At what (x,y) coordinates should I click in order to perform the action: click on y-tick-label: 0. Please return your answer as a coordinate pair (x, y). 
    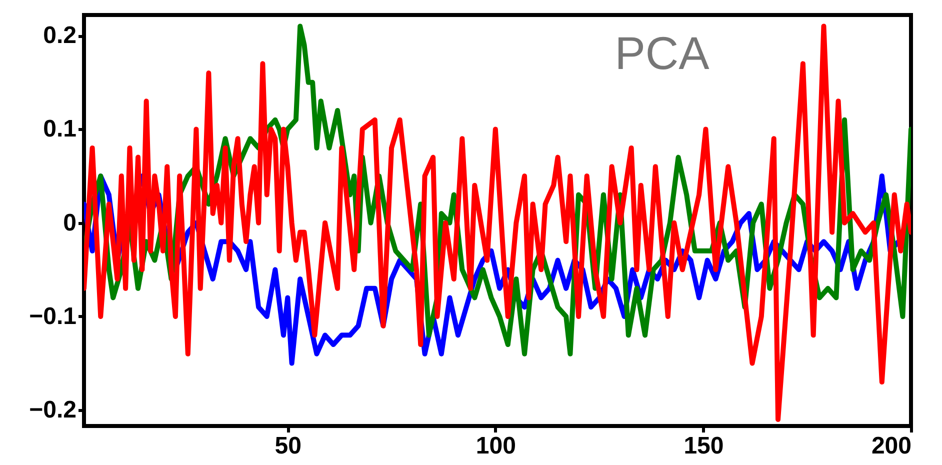
    Looking at the image, I should click on (69, 222).